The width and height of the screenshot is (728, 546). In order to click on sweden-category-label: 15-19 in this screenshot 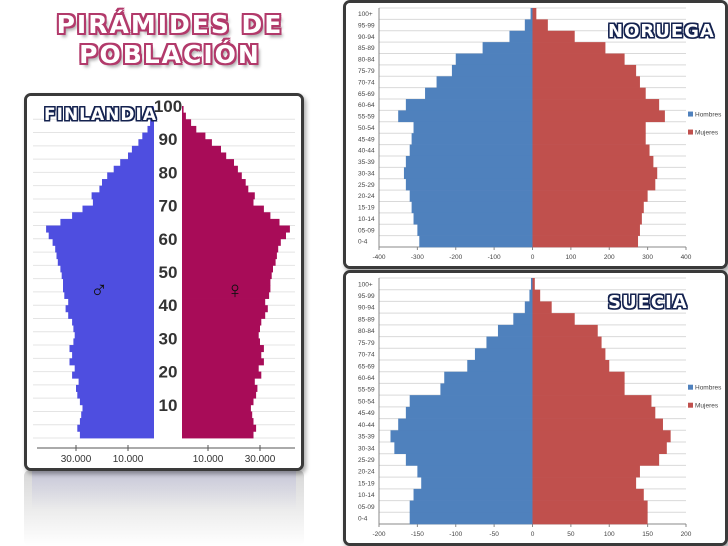, I will do `click(366, 483)`.